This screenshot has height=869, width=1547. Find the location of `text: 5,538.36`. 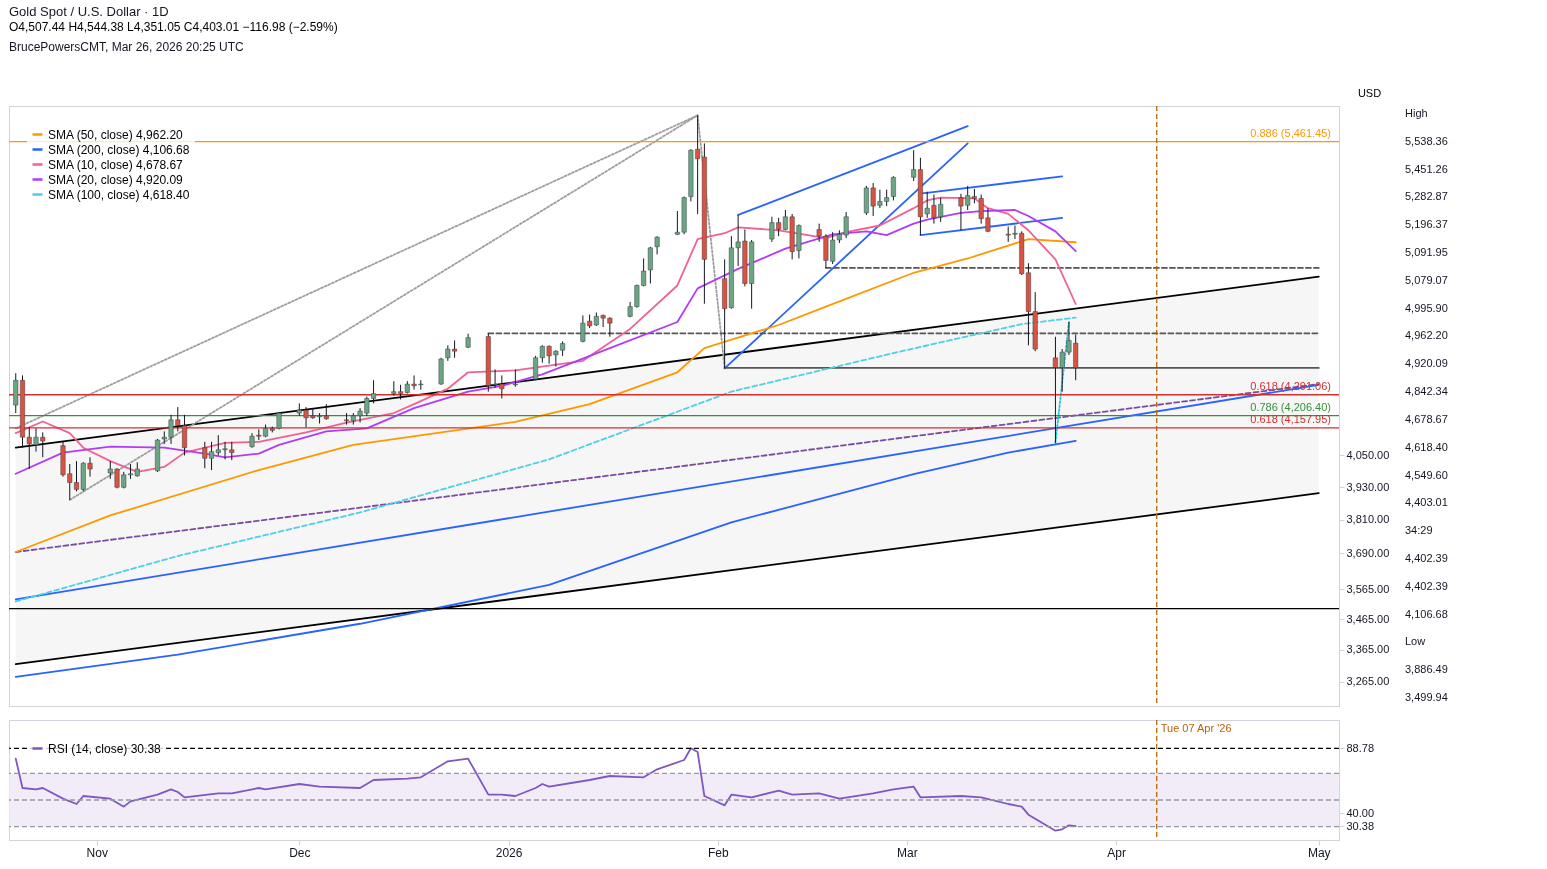

text: 5,538.36 is located at coordinates (1426, 140).